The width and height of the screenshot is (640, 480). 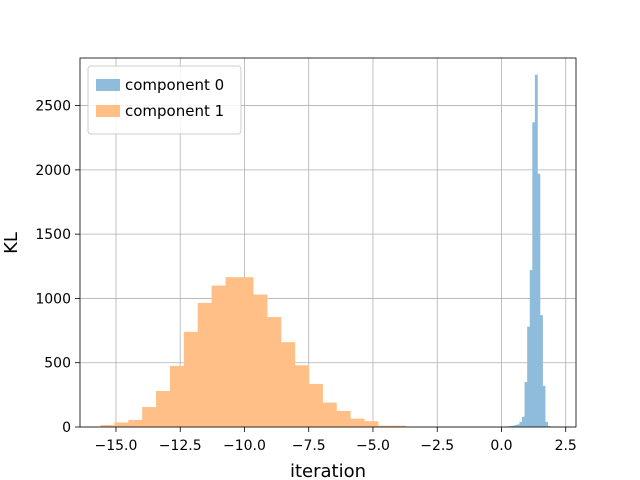 What do you see at coordinates (53, 299) in the screenshot?
I see `y-tick-label: 1000` at bounding box center [53, 299].